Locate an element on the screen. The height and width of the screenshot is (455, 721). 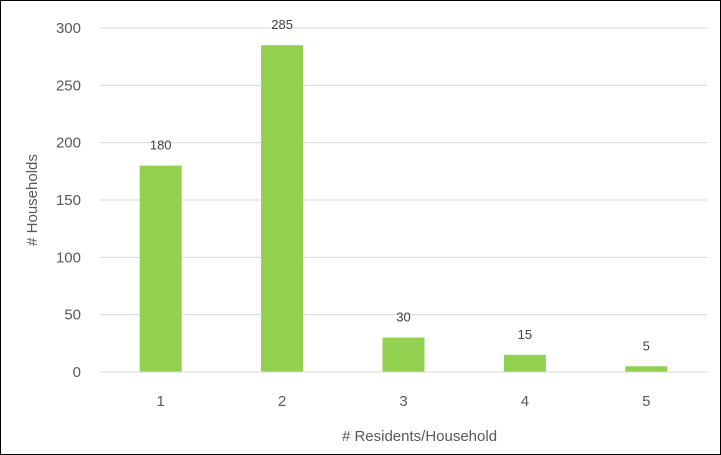
x-tick-label-1: 1 is located at coordinates (161, 401).